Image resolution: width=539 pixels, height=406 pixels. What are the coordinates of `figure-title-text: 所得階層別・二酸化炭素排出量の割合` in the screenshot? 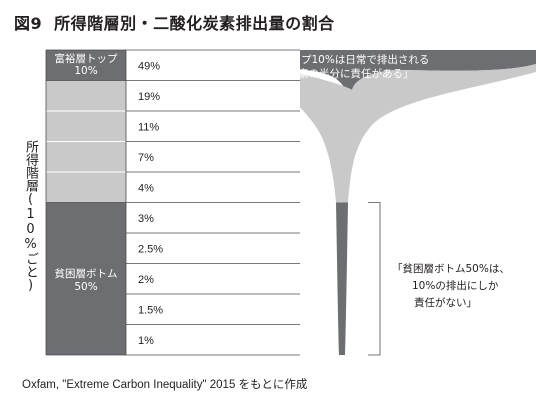 It's located at (194, 23).